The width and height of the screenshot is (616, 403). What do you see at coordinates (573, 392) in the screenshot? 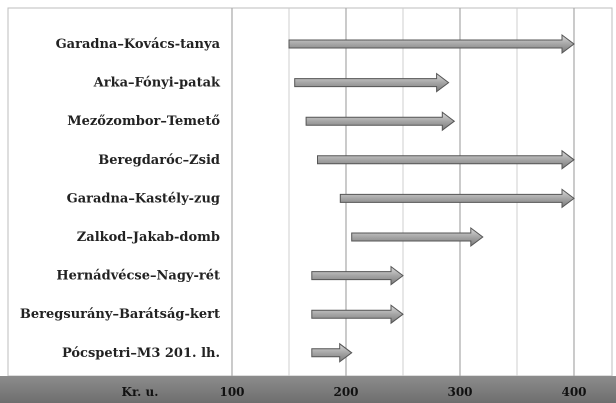
I see `x-tick-label: 400` at bounding box center [573, 392].